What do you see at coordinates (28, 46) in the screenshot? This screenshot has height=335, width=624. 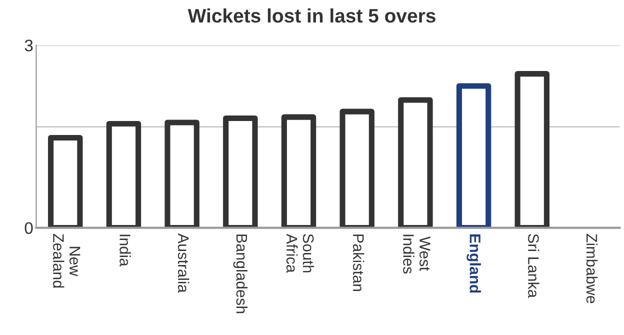 I see `y-tick-label: 3` at bounding box center [28, 46].